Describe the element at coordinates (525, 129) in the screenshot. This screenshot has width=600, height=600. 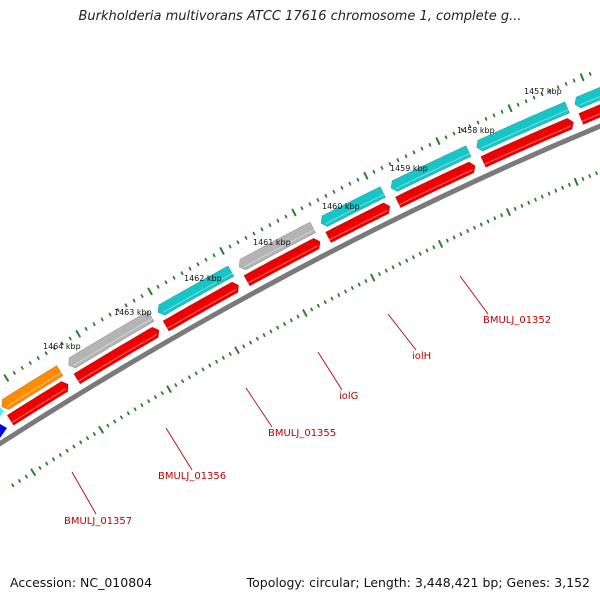
I see `gene-downstream-1-highlight` at that location.